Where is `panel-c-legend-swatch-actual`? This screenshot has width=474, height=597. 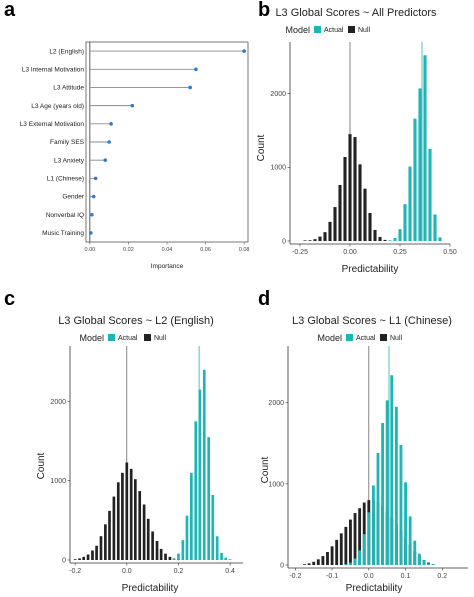 panel-c-legend-swatch-actual is located at coordinates (111, 337).